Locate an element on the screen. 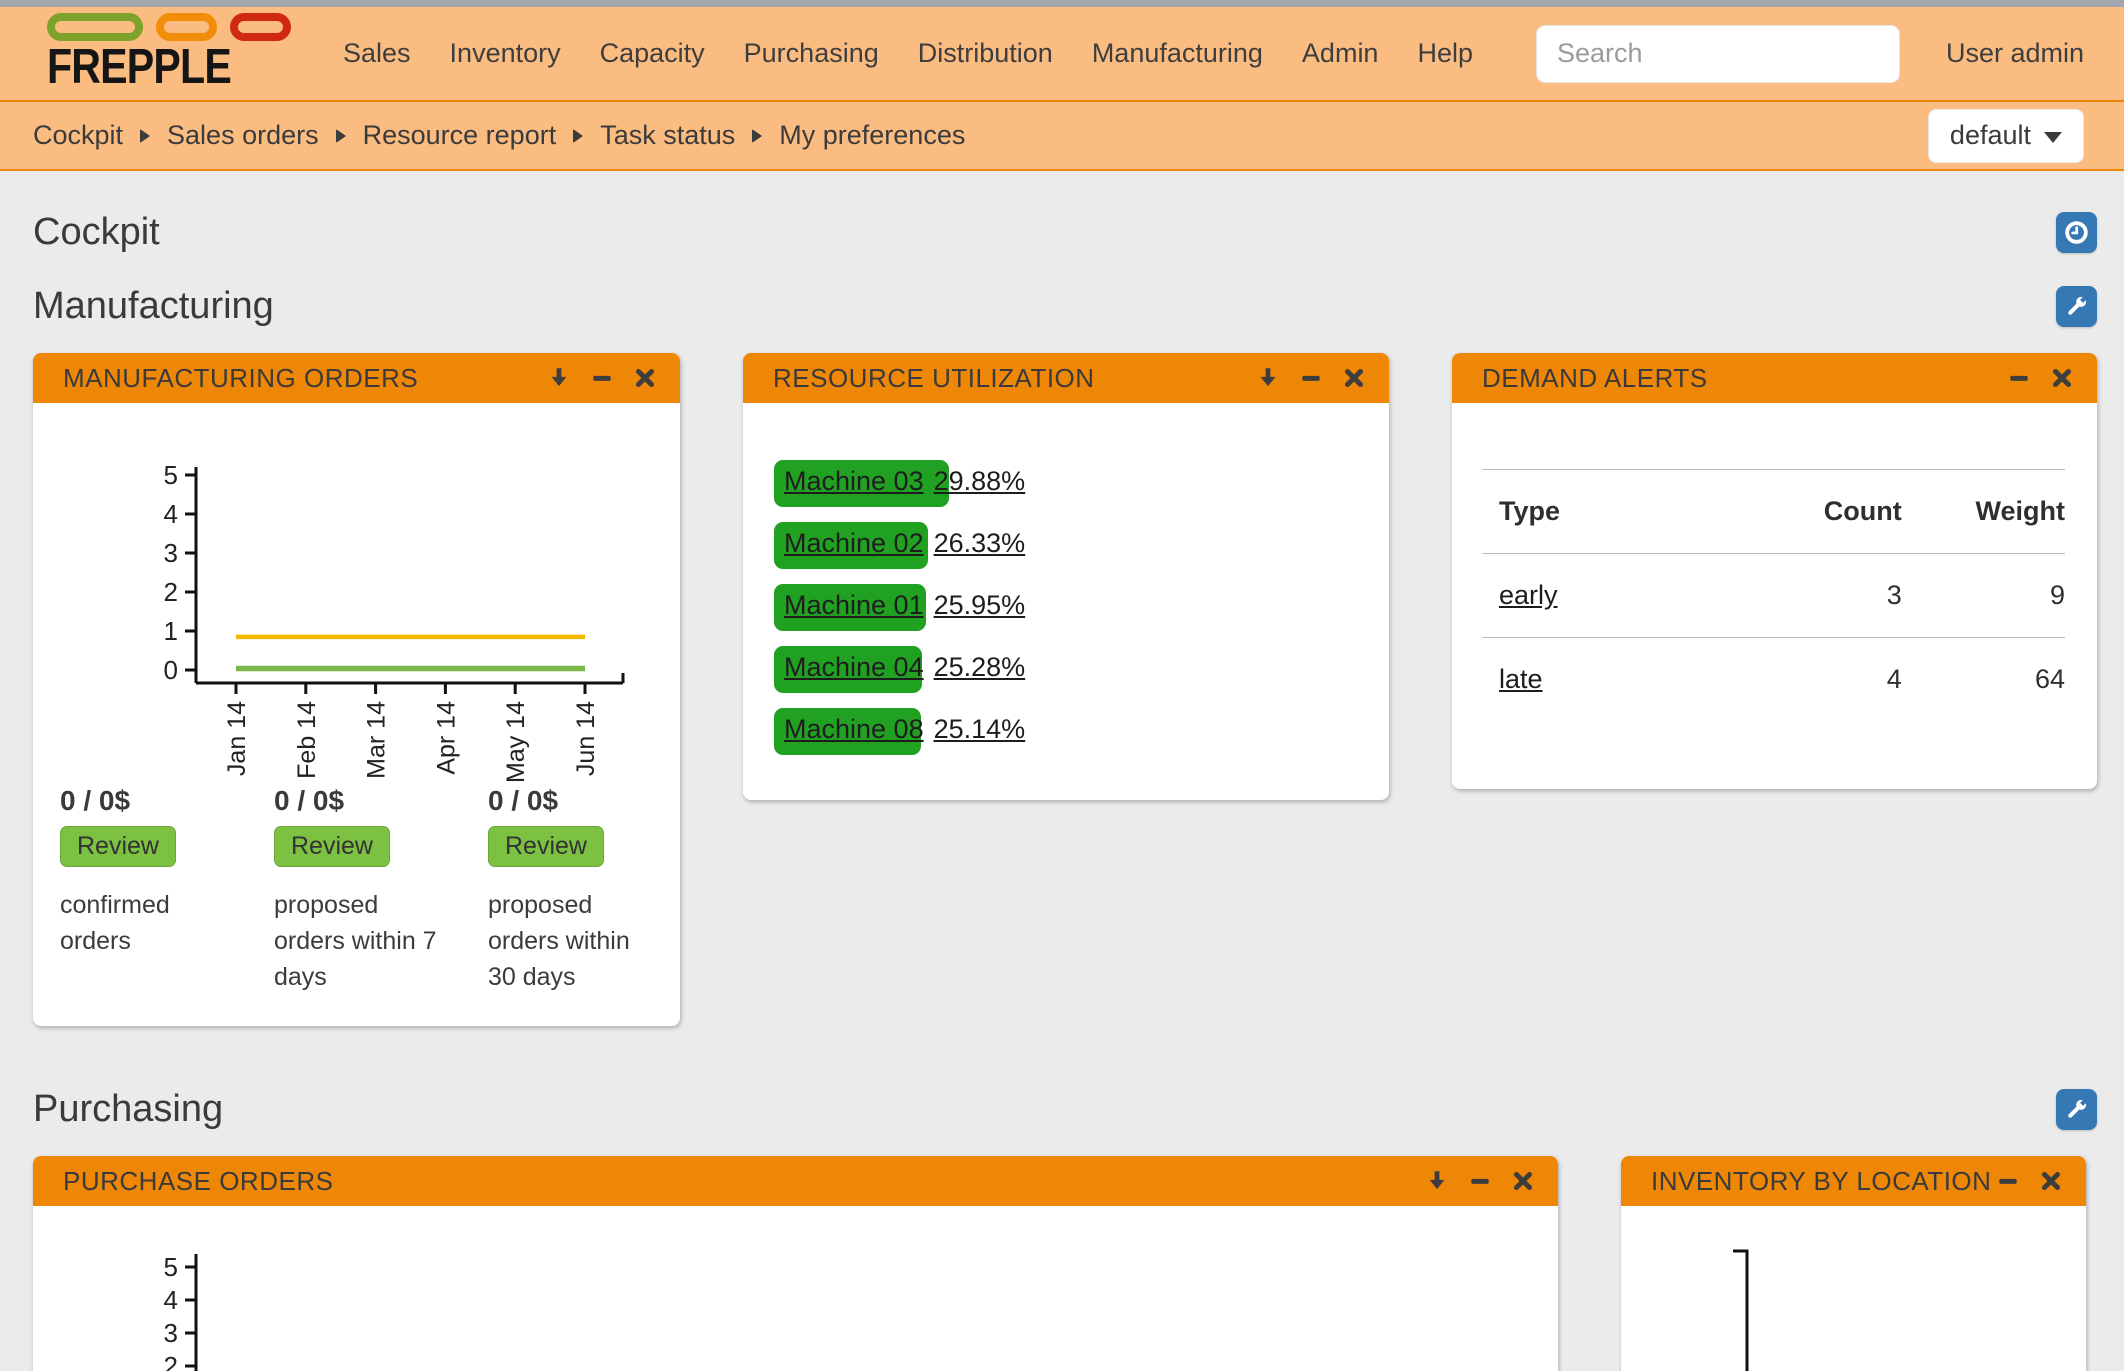 This screenshot has width=2124, height=1371. stat-caption: proposed orders within 30 days is located at coordinates (559, 941).